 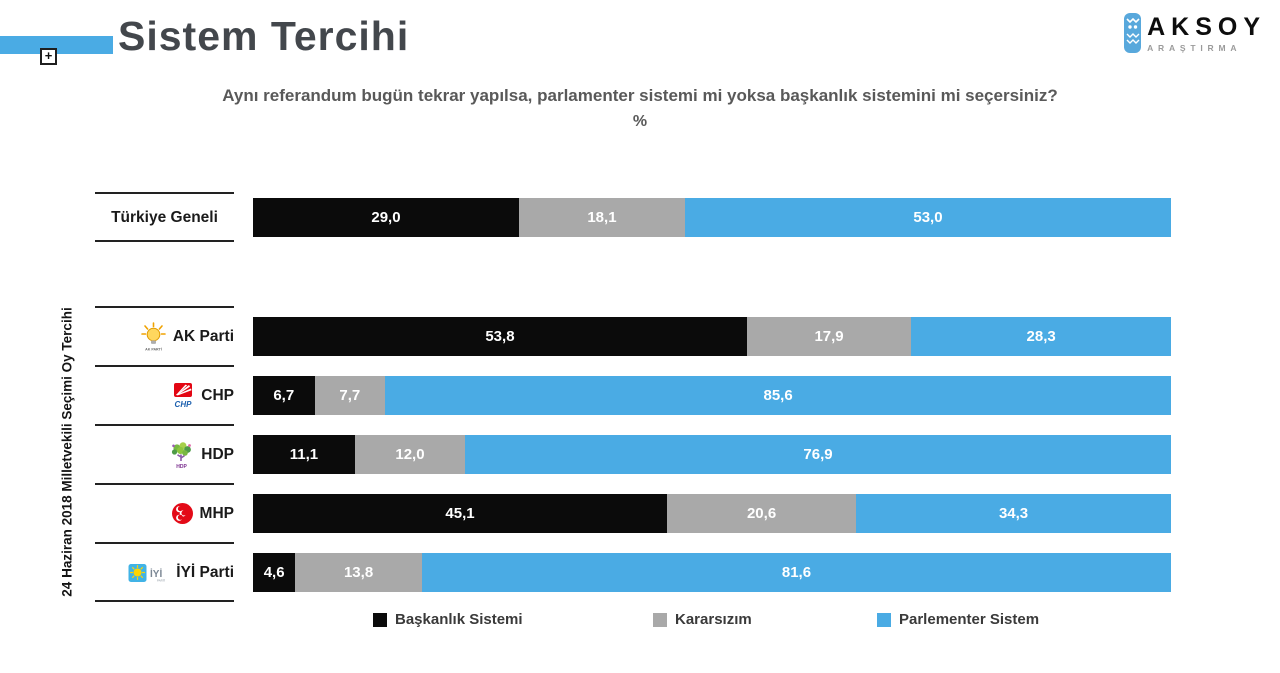 I want to click on mhp-logo-icon, so click(x=182, y=513).